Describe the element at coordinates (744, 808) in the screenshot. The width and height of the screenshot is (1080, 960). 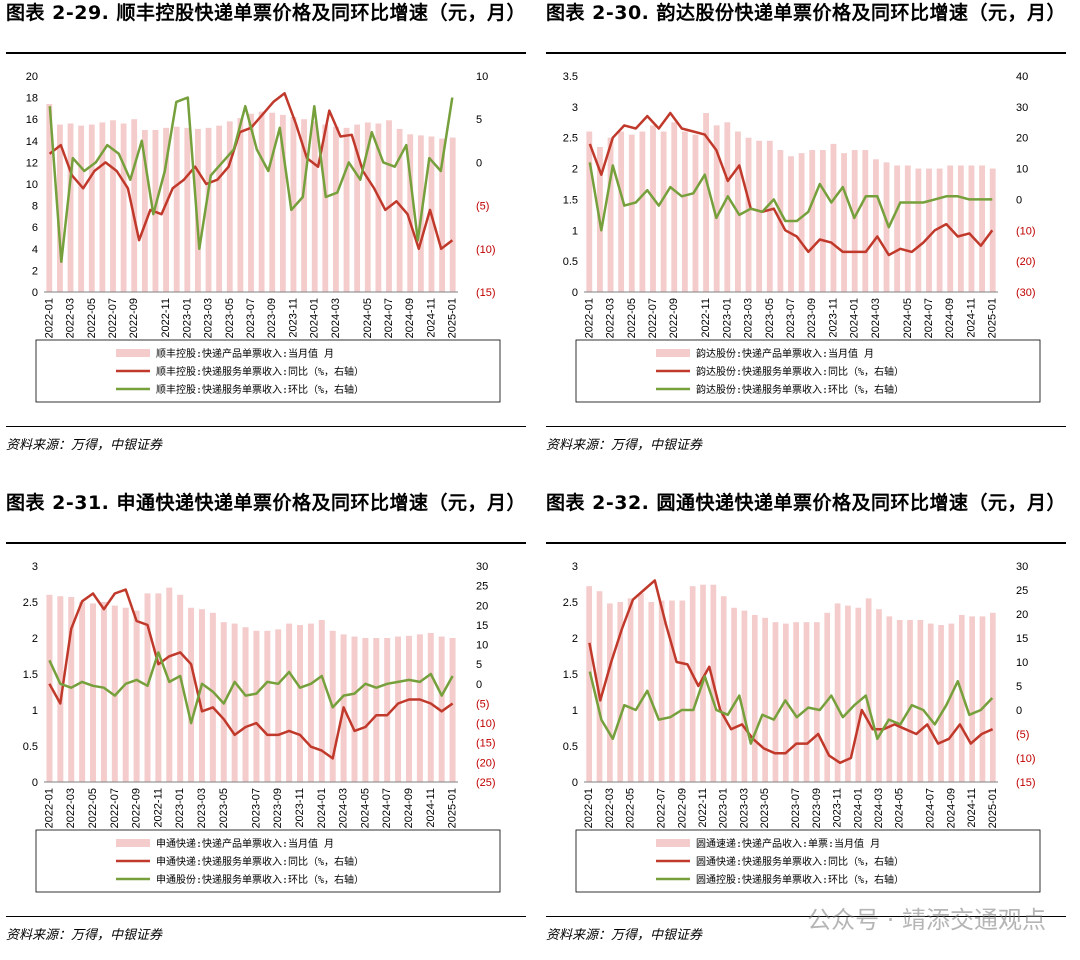
I see `x-tick-label: 2023-03` at that location.